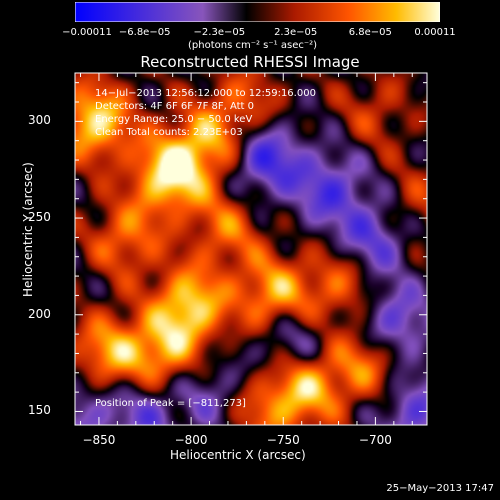 The image size is (500, 500). What do you see at coordinates (28, 229) in the screenshot?
I see `y-axis-label: Heliocentric Y (arcsec)` at bounding box center [28, 229].